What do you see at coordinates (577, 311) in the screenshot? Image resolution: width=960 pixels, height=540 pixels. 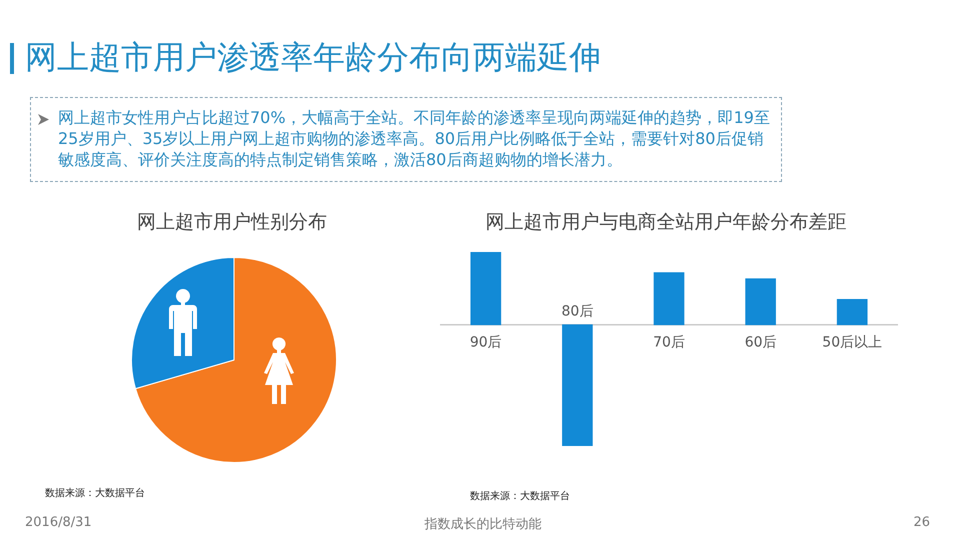 I see `x-tick-label: 80后` at bounding box center [577, 311].